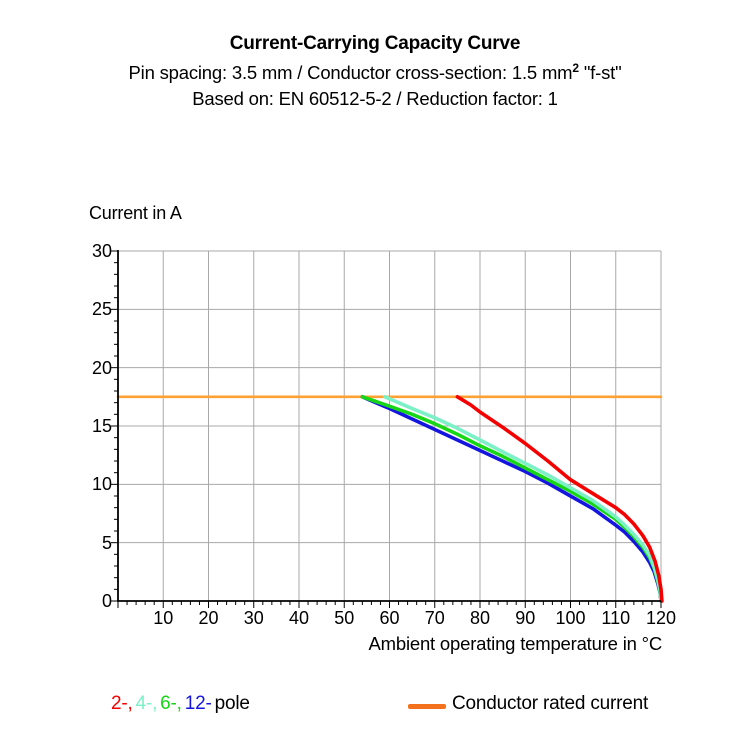  What do you see at coordinates (101, 309) in the screenshot?
I see `y-tick-label: 25` at bounding box center [101, 309].